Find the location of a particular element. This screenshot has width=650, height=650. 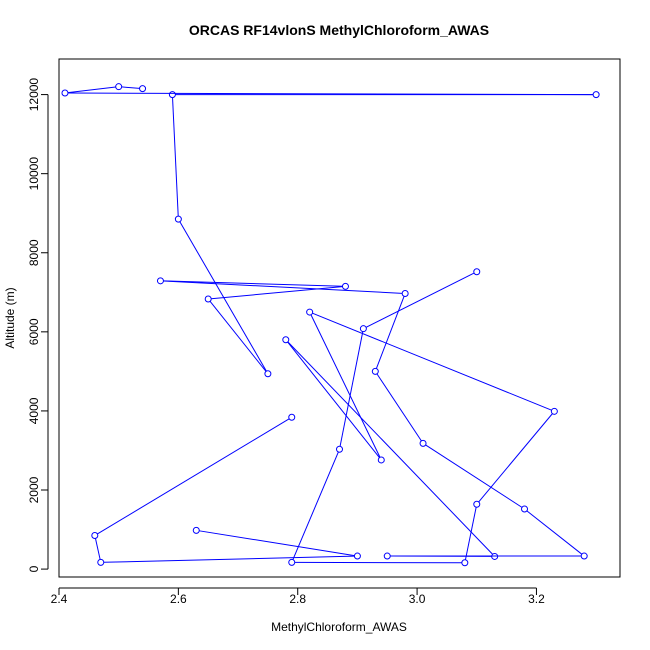

y-tick-label: 8000 is located at coordinates (34, 252).